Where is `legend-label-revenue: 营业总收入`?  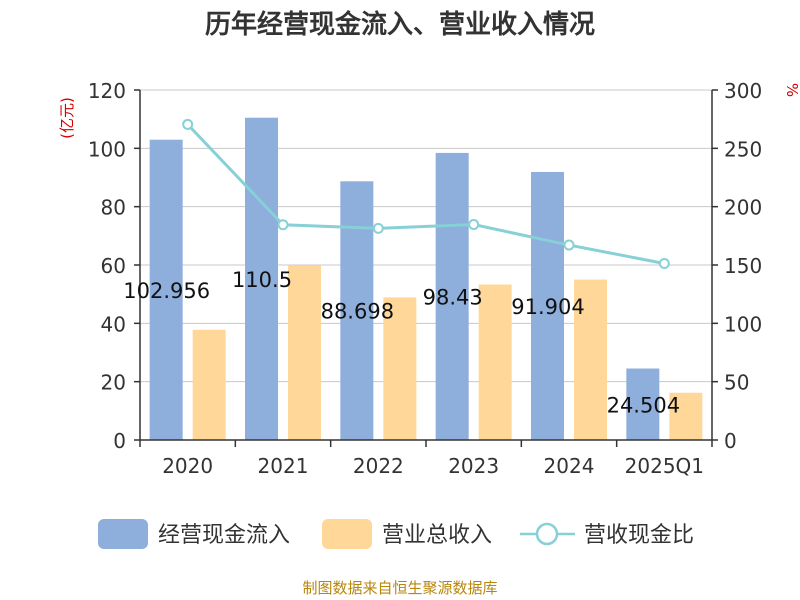 legend-label-revenue: 营业总收入 is located at coordinates (437, 535).